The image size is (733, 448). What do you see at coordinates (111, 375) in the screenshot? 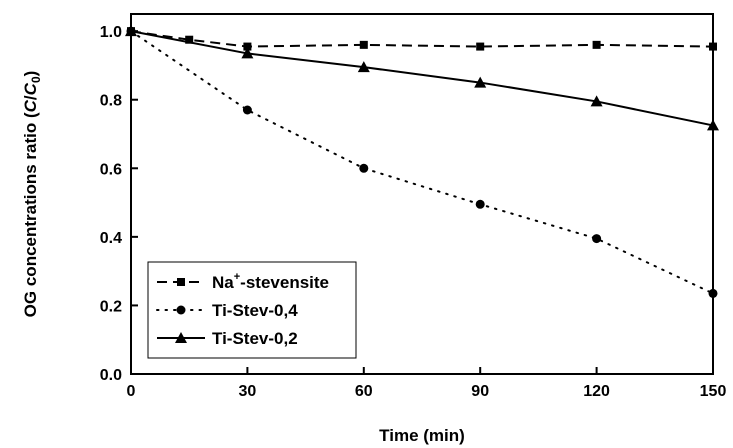
I see `y-tick-label: 0.0` at bounding box center [111, 375].